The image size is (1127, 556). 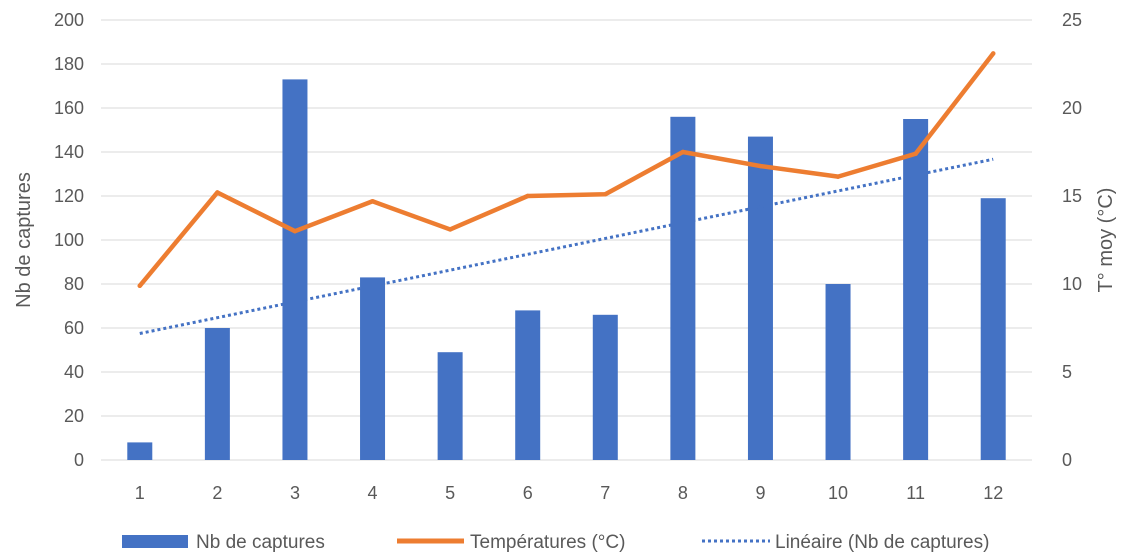 What do you see at coordinates (1072, 284) in the screenshot?
I see `y2-tick-label: 10` at bounding box center [1072, 284].